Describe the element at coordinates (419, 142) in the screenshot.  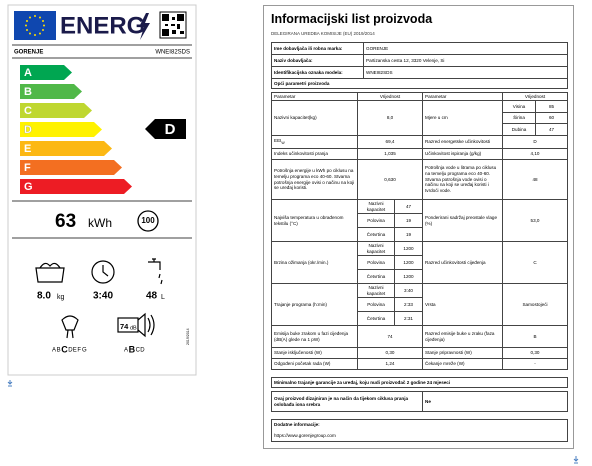
I see `table-row: EEIW 69,4 Razred energetske učinkovitosti D` at that location.